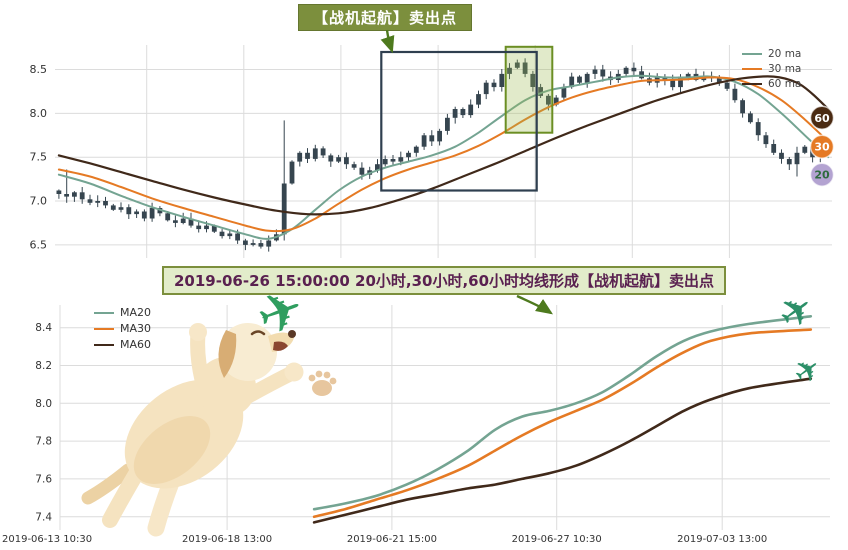  Describe the element at coordinates (322, 383) in the screenshot. I see `paw-print` at that location.